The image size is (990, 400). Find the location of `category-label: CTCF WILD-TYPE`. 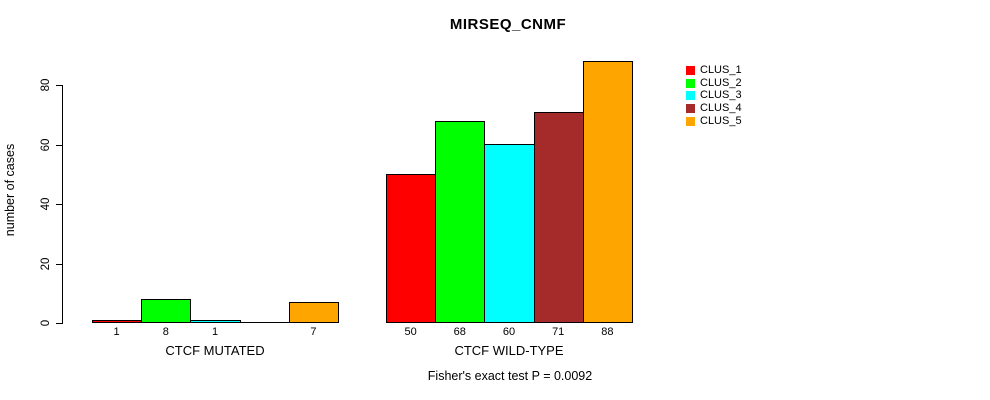

category-label: CTCF WILD-TYPE is located at coordinates (509, 350).